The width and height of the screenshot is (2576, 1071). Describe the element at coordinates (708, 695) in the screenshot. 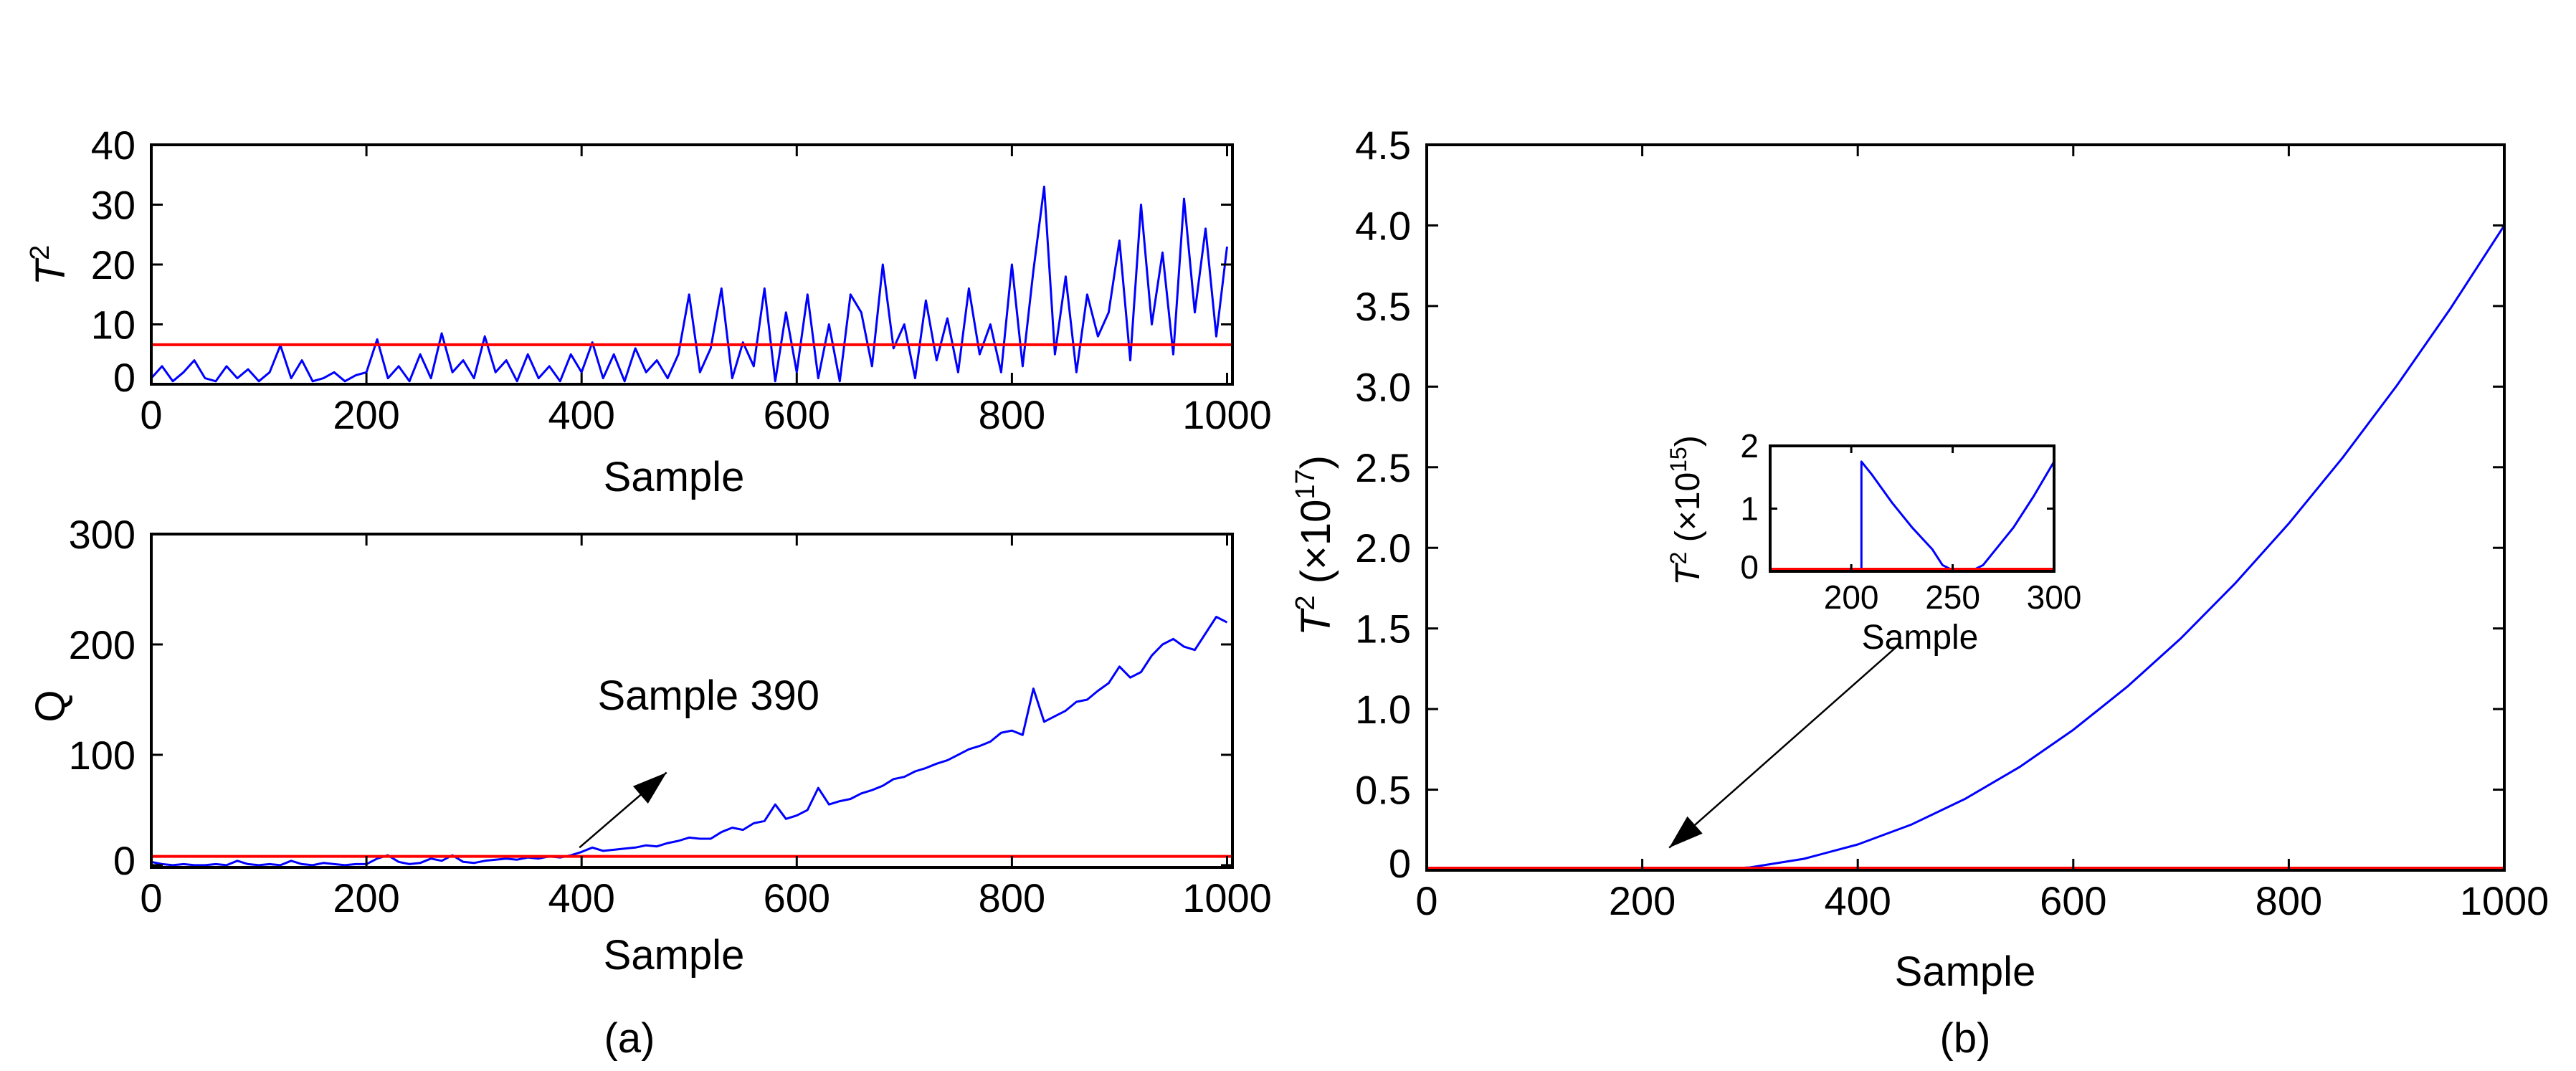

I see `annotation-label: Sample 390` at that location.